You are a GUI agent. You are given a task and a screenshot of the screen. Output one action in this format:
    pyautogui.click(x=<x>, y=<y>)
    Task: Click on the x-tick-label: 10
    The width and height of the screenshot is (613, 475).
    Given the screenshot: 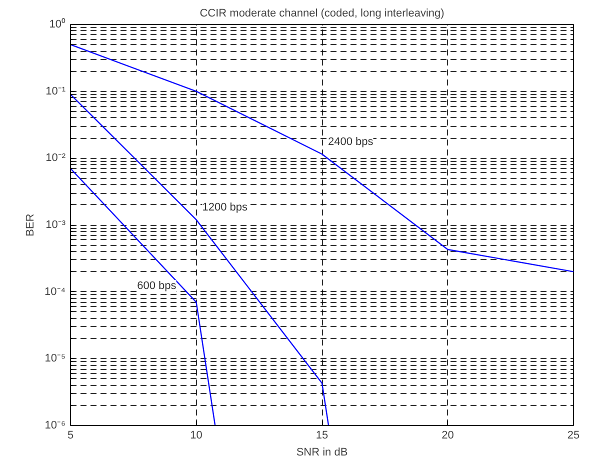 What is the action you would take?
    pyautogui.click(x=196, y=436)
    